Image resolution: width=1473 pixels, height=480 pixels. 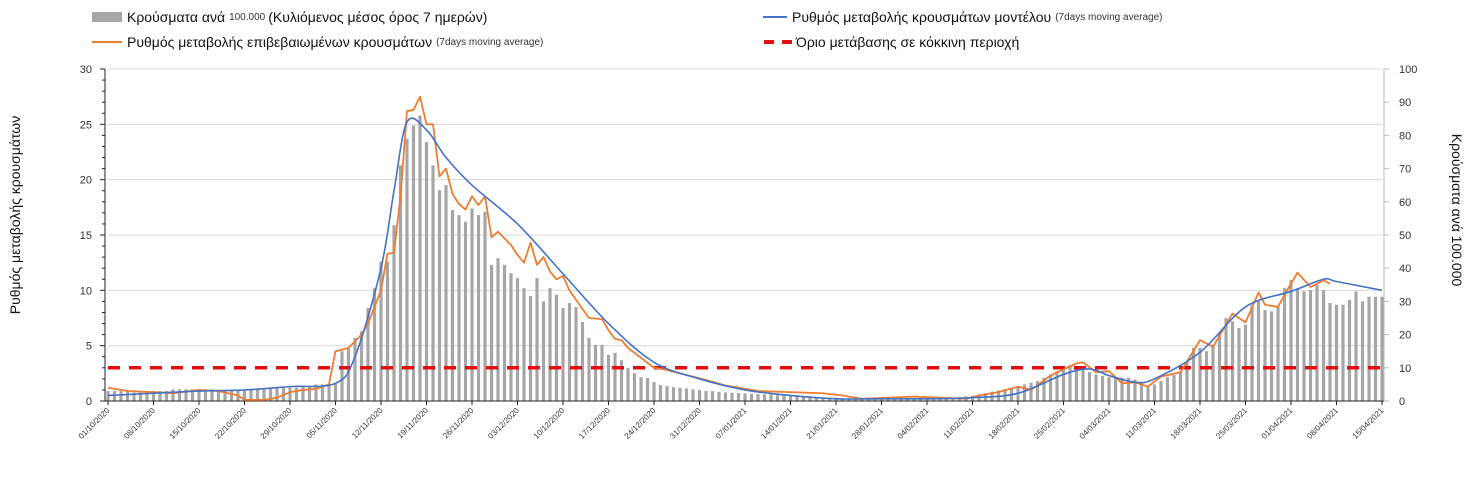 I want to click on left-tick-label: 20, so click(x=86, y=181).